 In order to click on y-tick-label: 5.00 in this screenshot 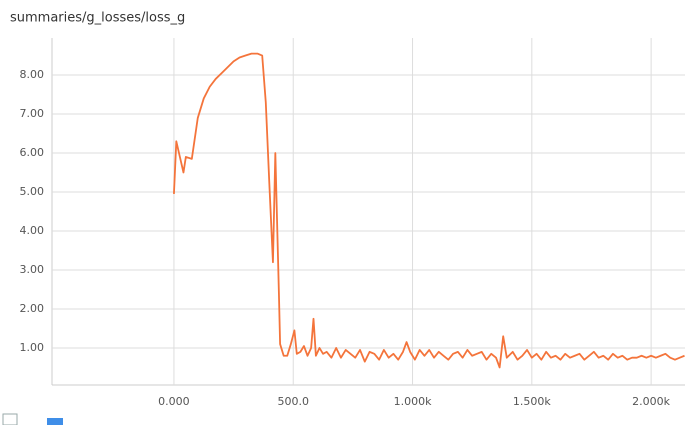, I will do `click(32, 191)`.